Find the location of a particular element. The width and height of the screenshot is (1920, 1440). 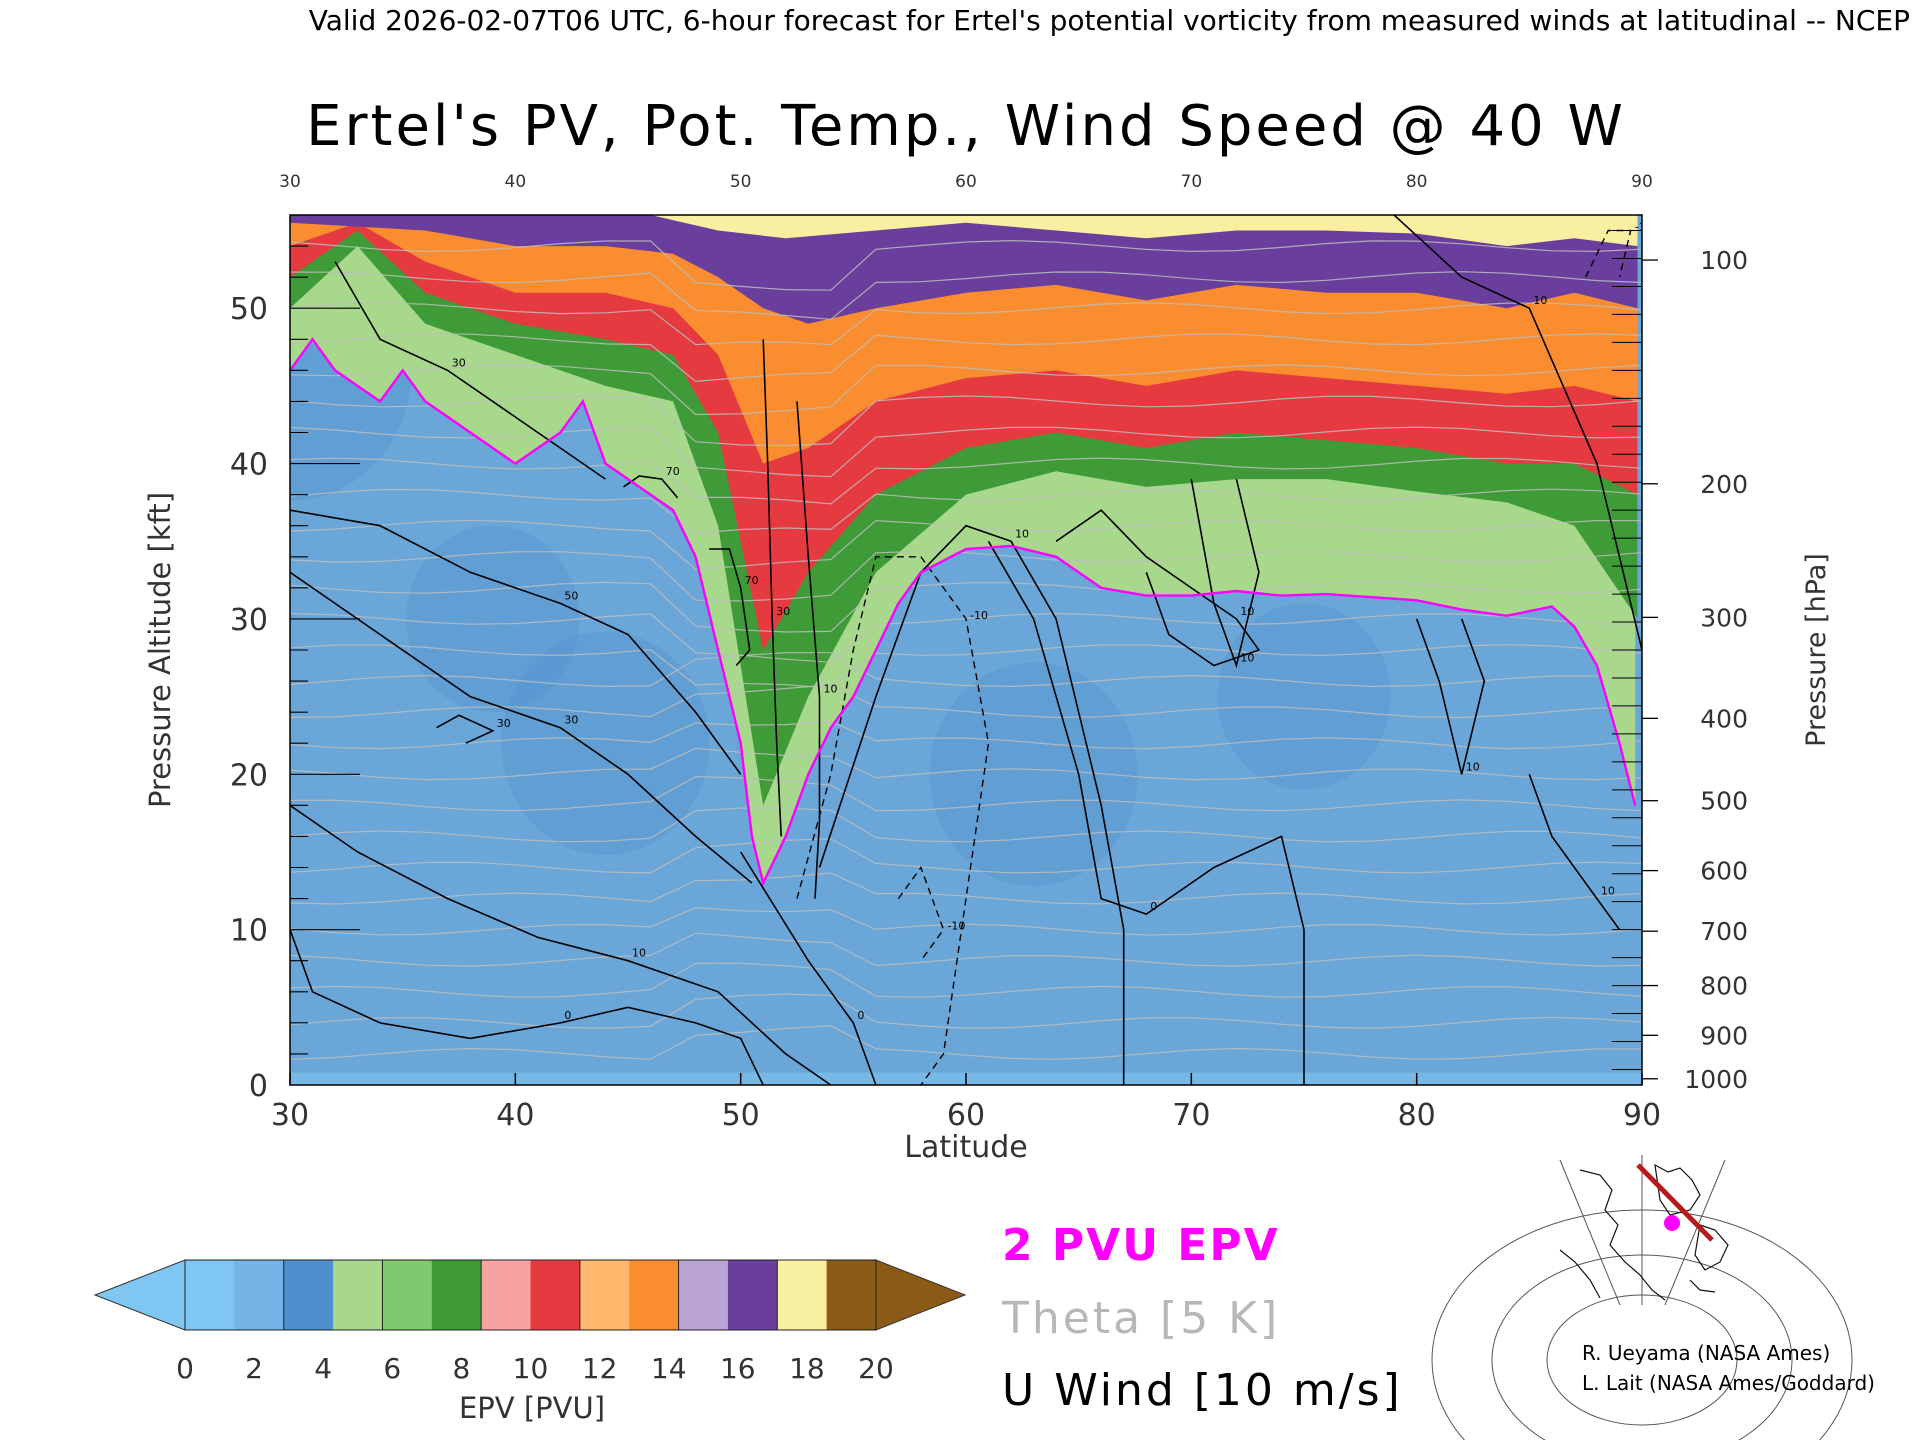

pressure-tick-label-800: 800 is located at coordinates (1724, 986).